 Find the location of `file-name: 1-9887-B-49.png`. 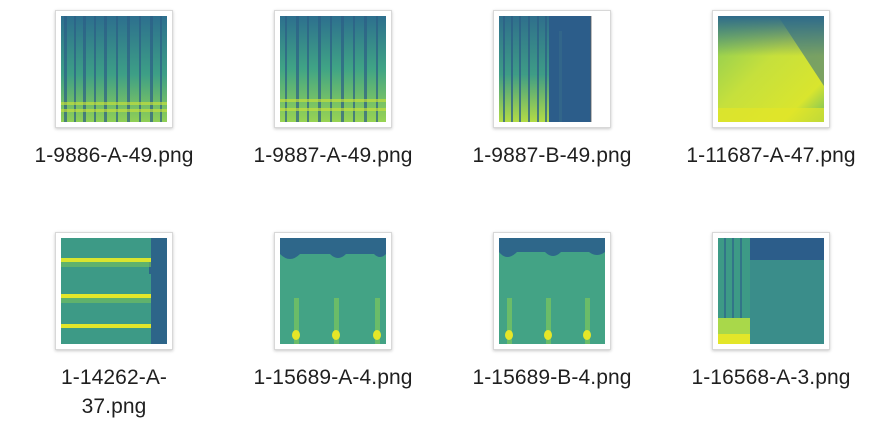

file-name: 1-9887-B-49.png is located at coordinates (552, 155).